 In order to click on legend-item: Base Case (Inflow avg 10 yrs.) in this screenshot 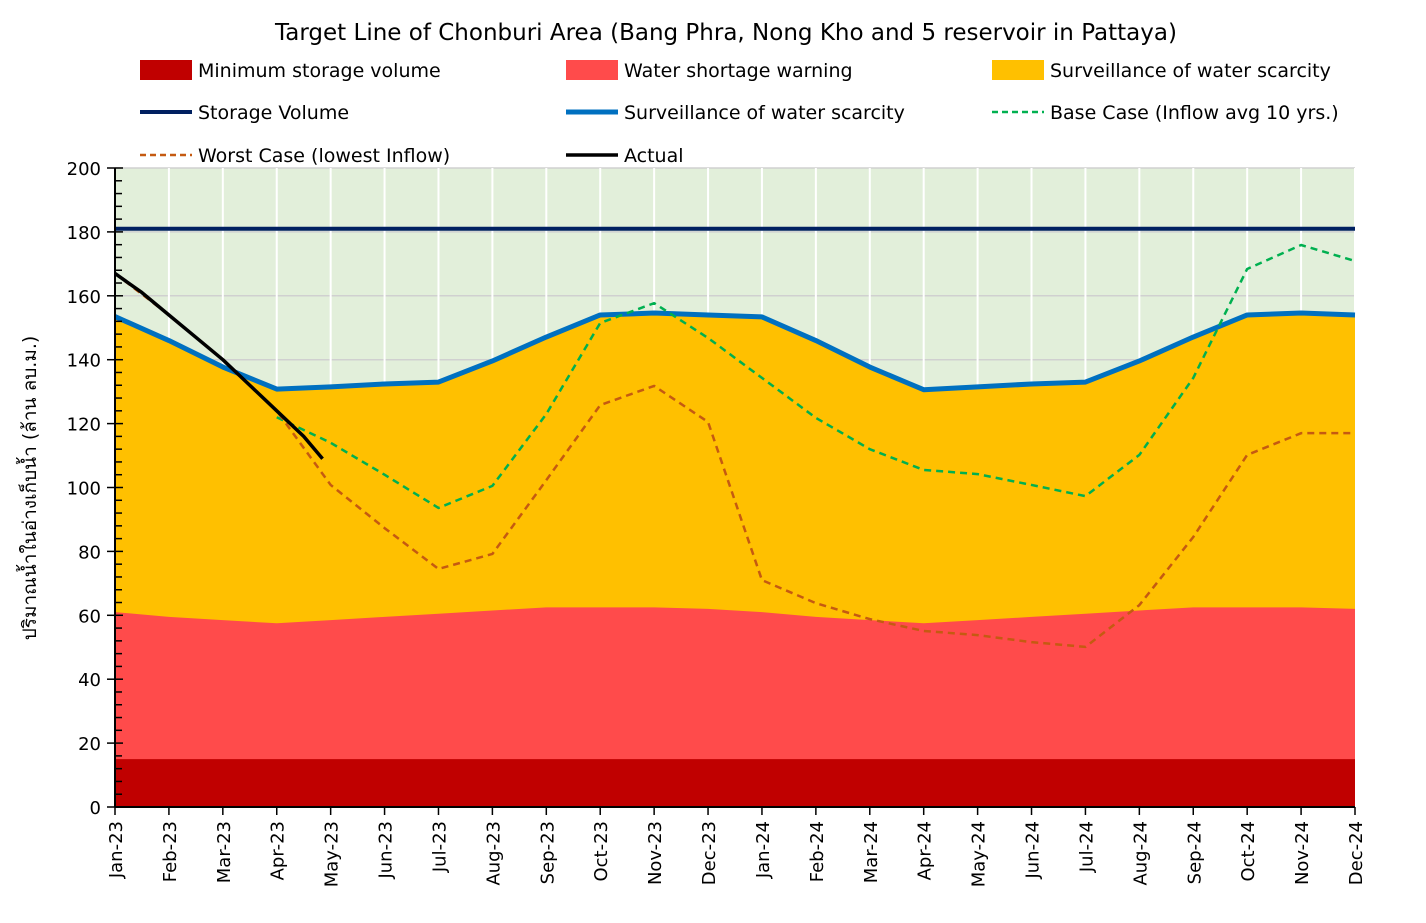, I will do `click(1165, 113)`.